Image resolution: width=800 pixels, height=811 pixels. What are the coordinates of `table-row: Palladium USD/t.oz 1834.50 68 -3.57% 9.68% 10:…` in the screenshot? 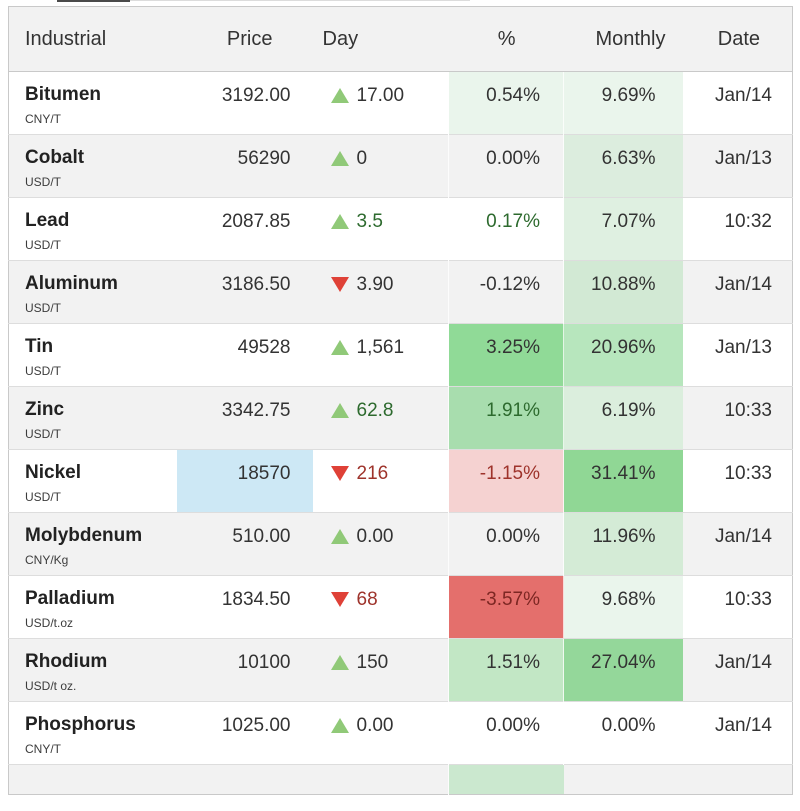 It's located at (400, 607).